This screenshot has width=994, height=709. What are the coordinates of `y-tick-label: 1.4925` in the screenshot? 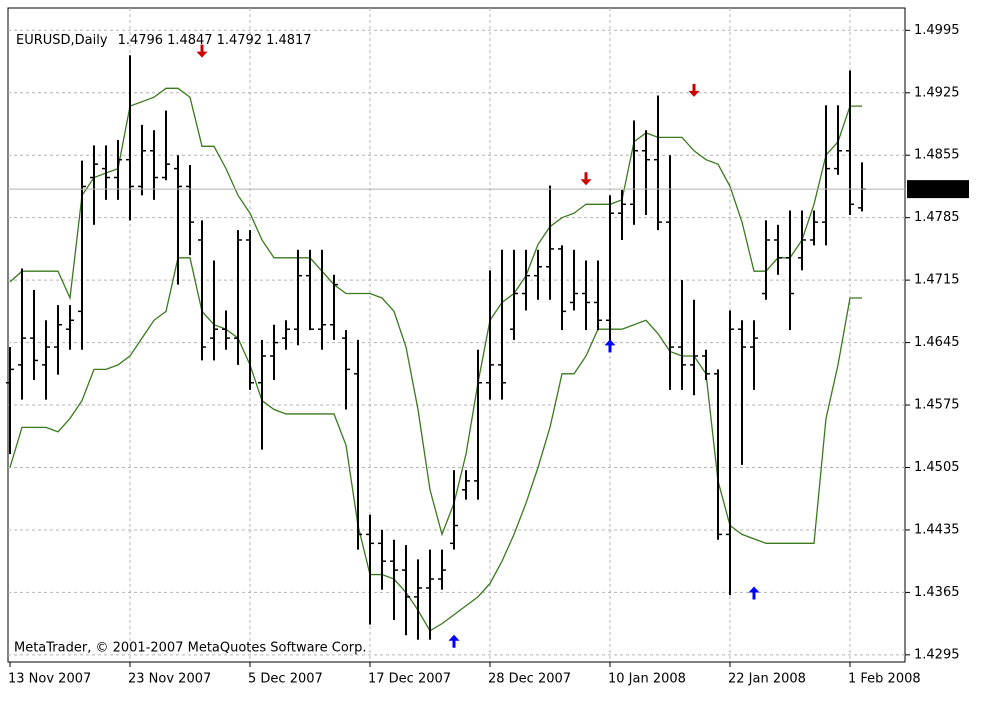 It's located at (937, 92).